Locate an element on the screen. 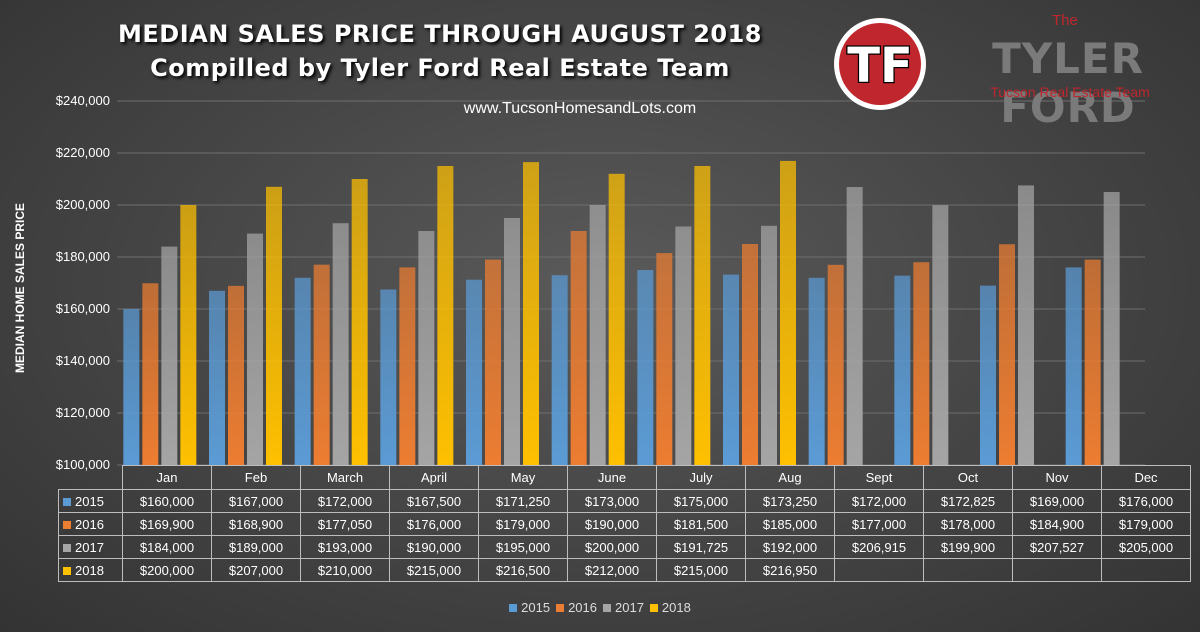 The height and width of the screenshot is (632, 1200). table-cell: $193,000 is located at coordinates (345, 547).